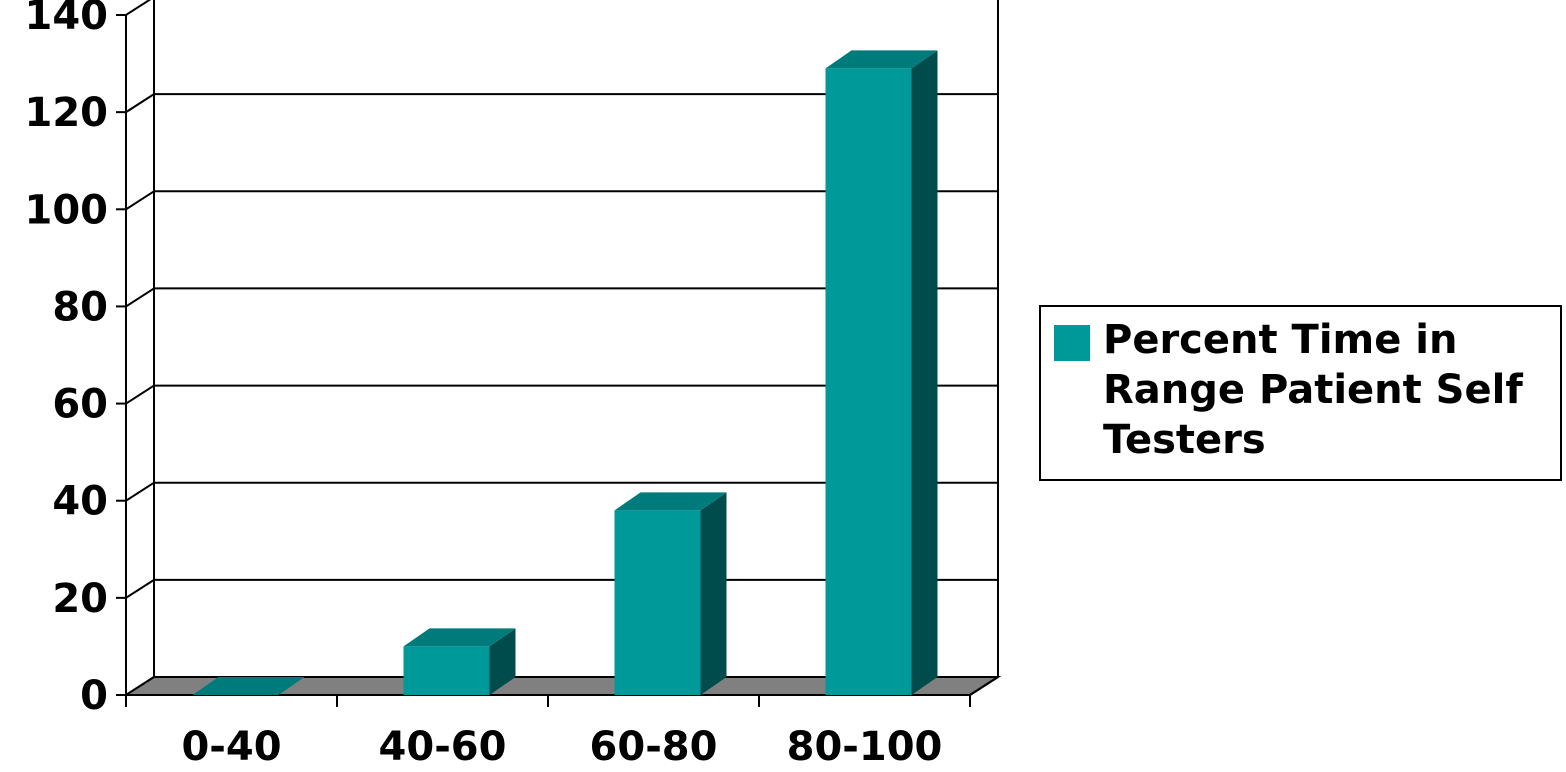  I want to click on y-tick-label: 20, so click(80, 599).